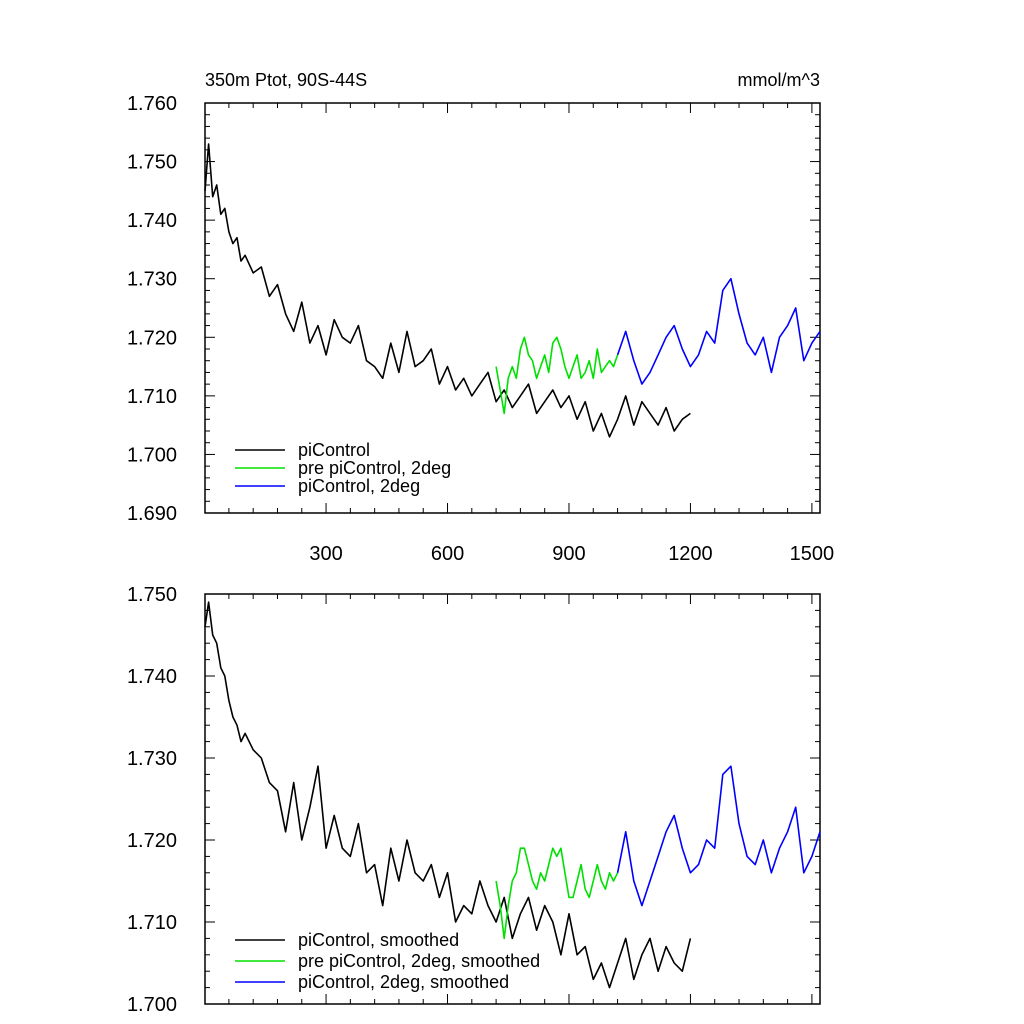 The height and width of the screenshot is (1024, 1024). I want to click on y-tick-label: 1.760, so click(152, 104).